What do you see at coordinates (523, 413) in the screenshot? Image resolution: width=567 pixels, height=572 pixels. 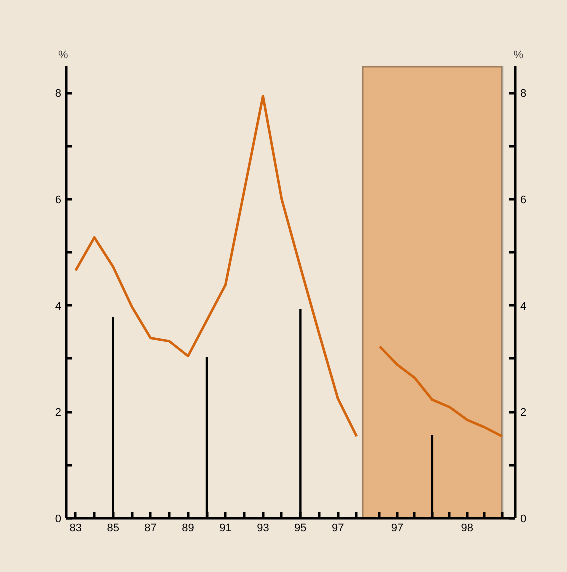 I see `y2-tick-label: 2` at bounding box center [523, 413].